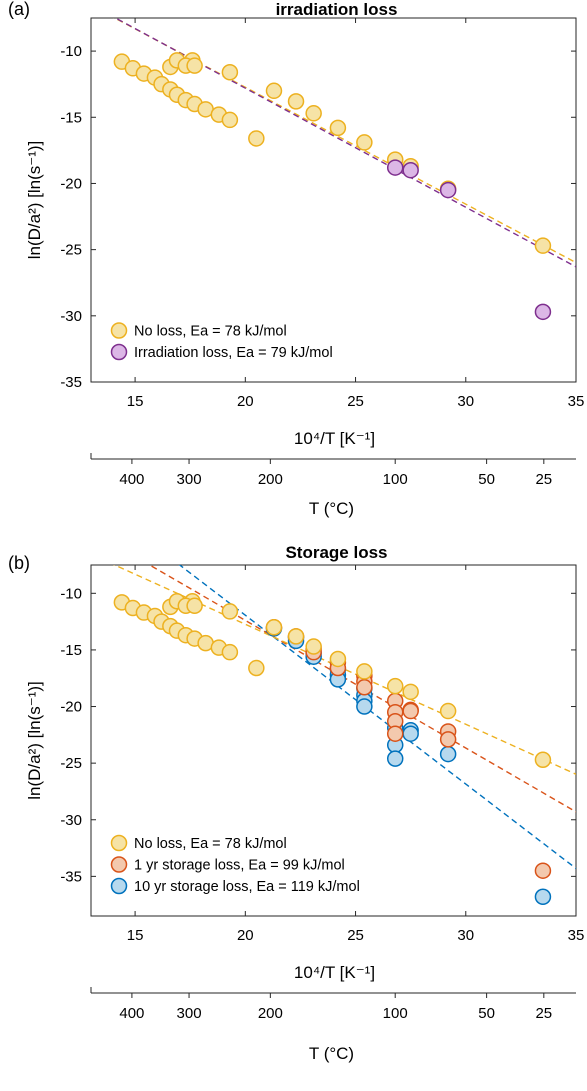  What do you see at coordinates (19, 9) in the screenshot?
I see `panel-label: (a)` at bounding box center [19, 9].